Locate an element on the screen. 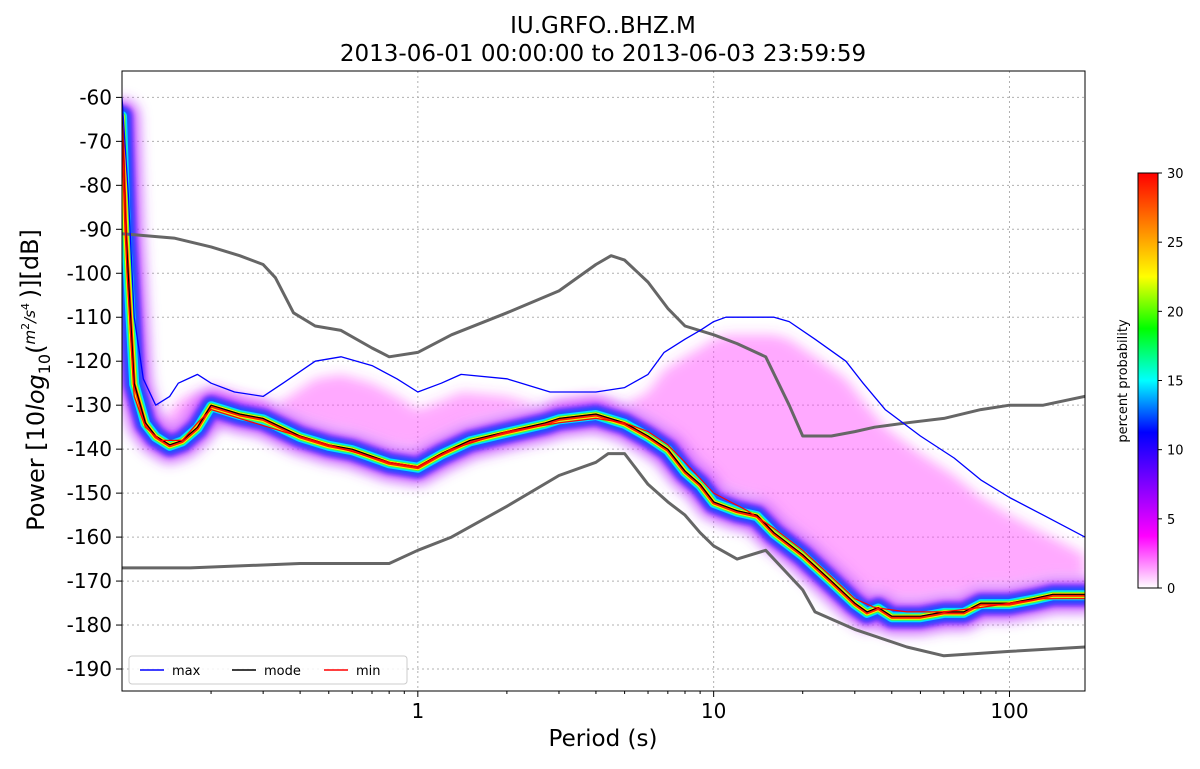 The width and height of the screenshot is (1200, 769). legend-label-mode: mode is located at coordinates (282, 671).